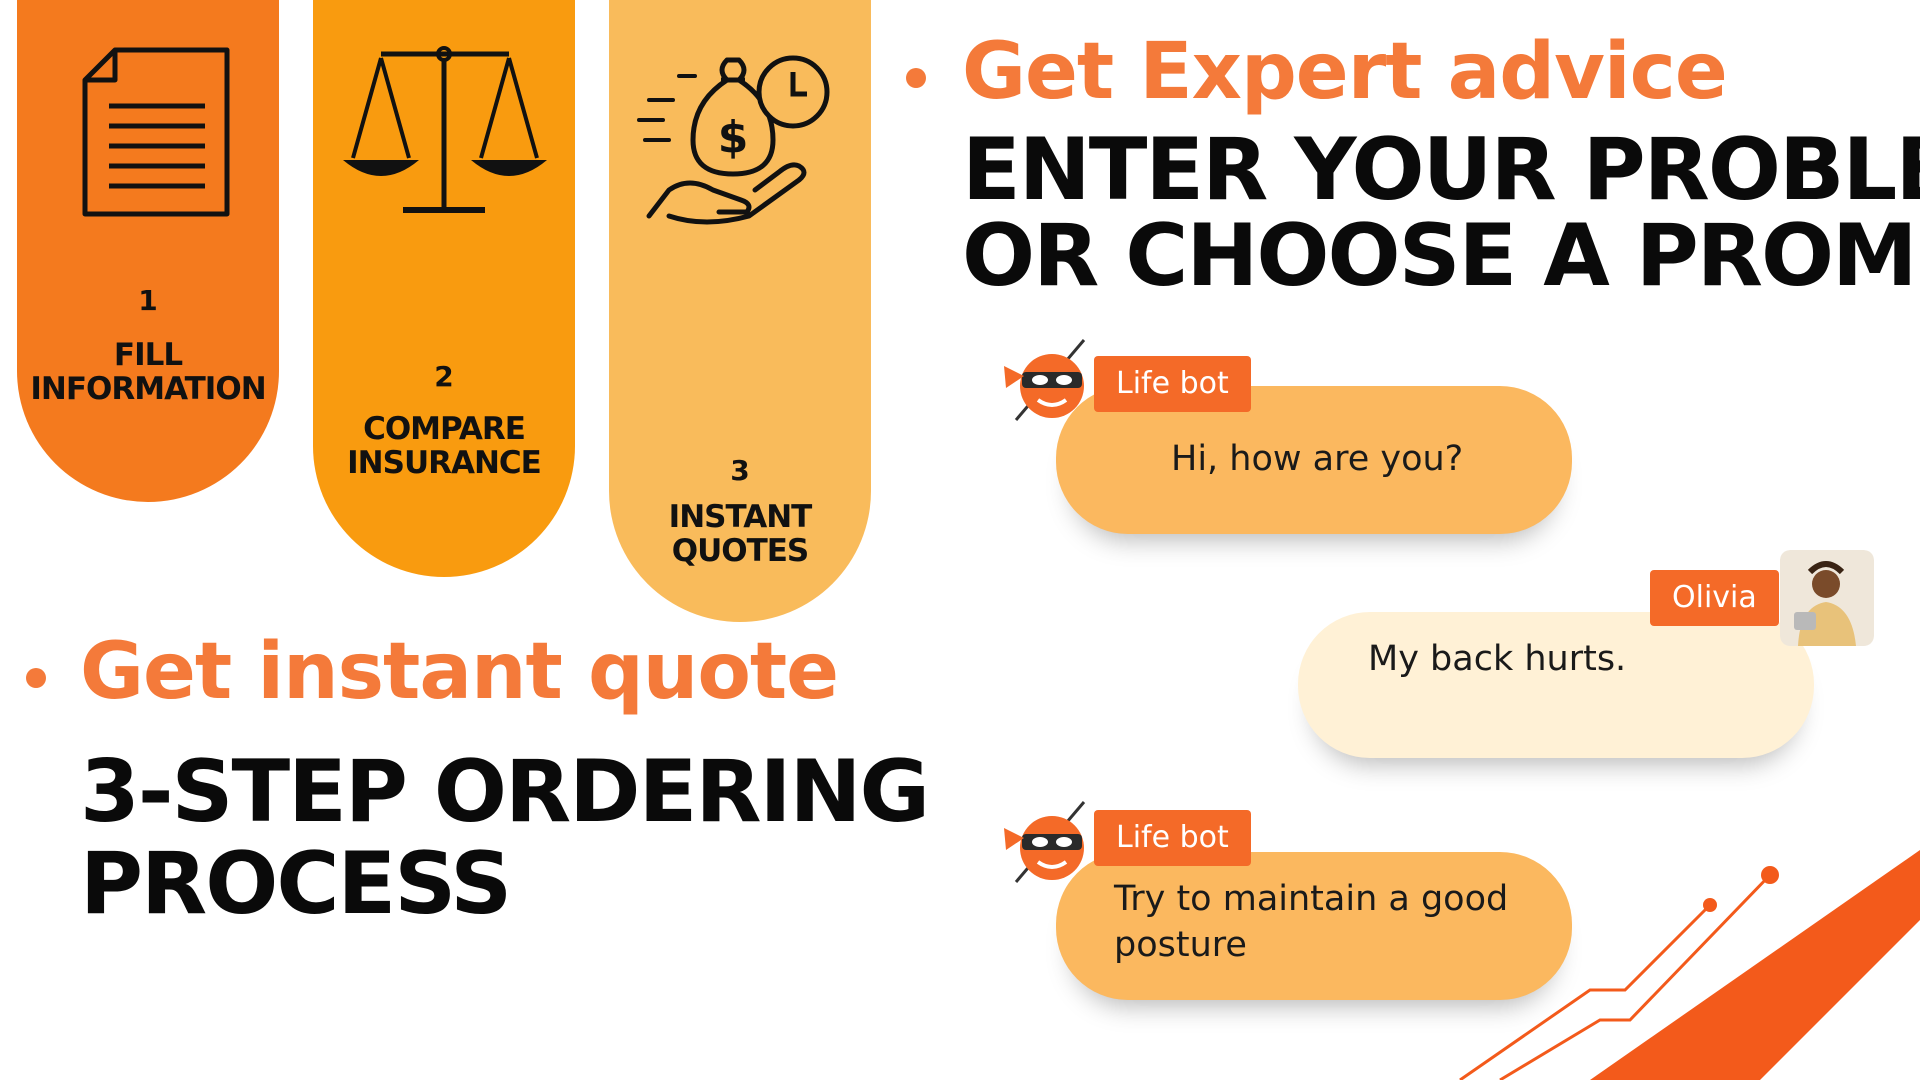 This screenshot has height=1080, width=1920. I want to click on quote-line2: PROCESS, so click(296, 884).